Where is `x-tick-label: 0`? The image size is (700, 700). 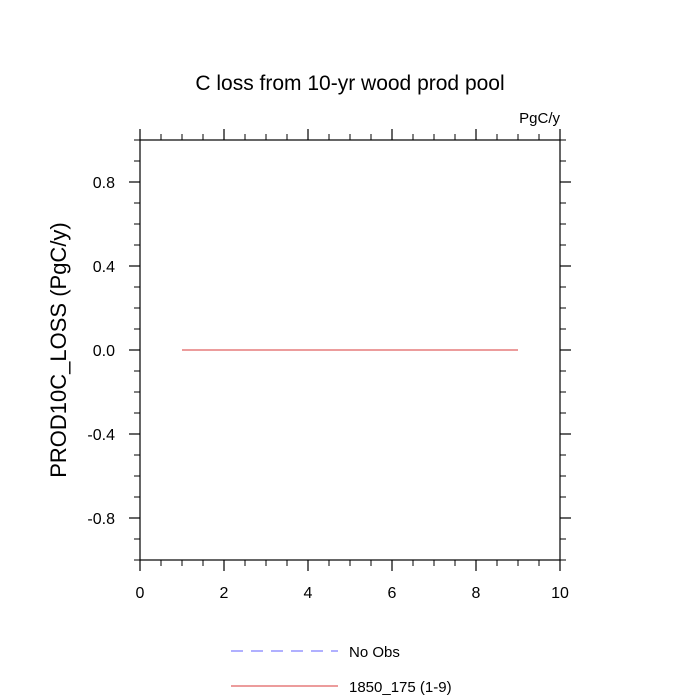
x-tick-label: 0 is located at coordinates (140, 593).